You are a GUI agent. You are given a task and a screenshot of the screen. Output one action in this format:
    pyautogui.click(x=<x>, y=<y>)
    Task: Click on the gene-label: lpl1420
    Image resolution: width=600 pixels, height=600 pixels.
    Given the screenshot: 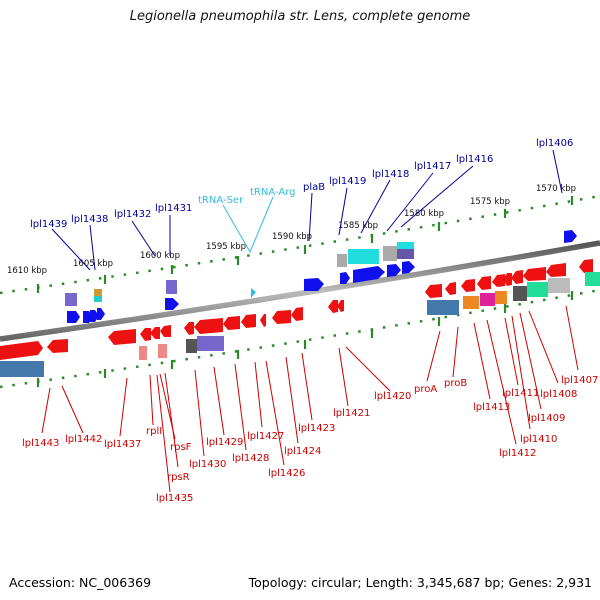 What is the action you would take?
    pyautogui.click(x=392, y=396)
    